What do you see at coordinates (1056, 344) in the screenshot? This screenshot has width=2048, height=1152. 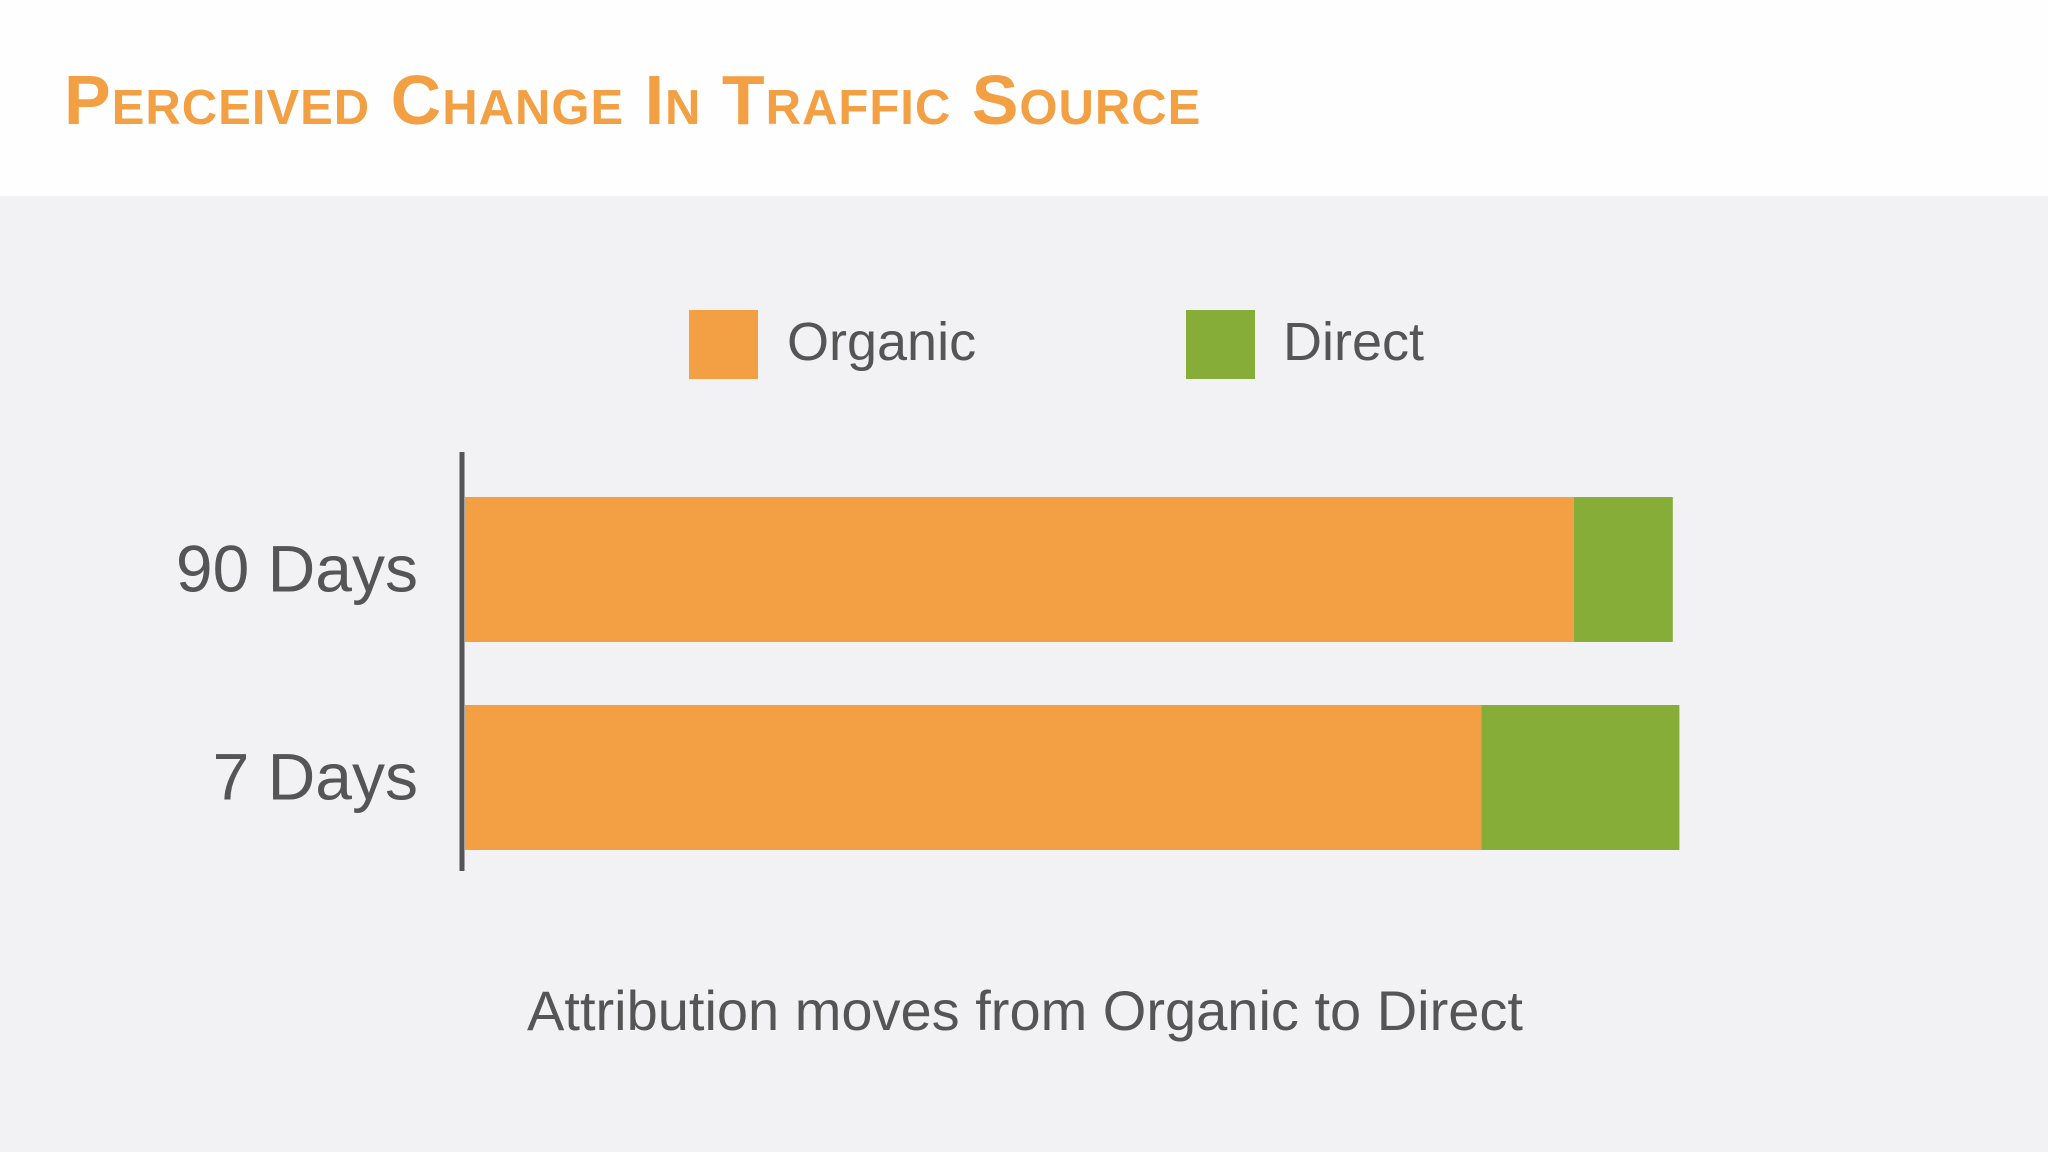 I see `legend: Organic Direct` at bounding box center [1056, 344].